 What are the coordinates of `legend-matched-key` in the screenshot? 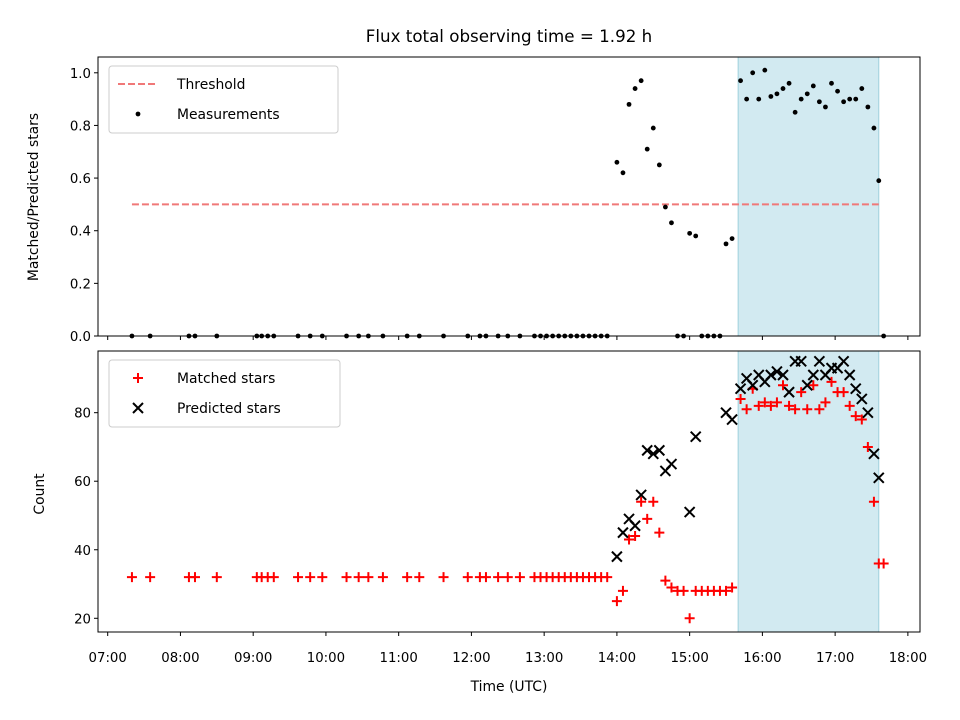 It's located at (138, 378).